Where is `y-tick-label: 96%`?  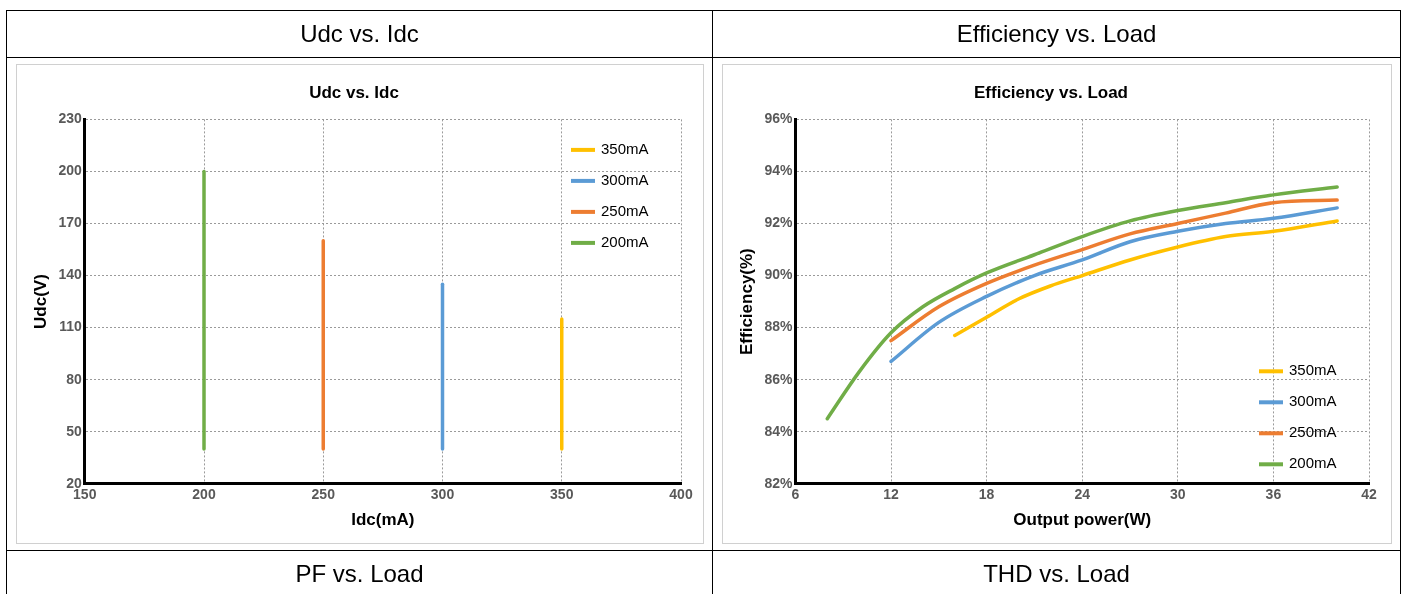 y-tick-label: 96% is located at coordinates (778, 118).